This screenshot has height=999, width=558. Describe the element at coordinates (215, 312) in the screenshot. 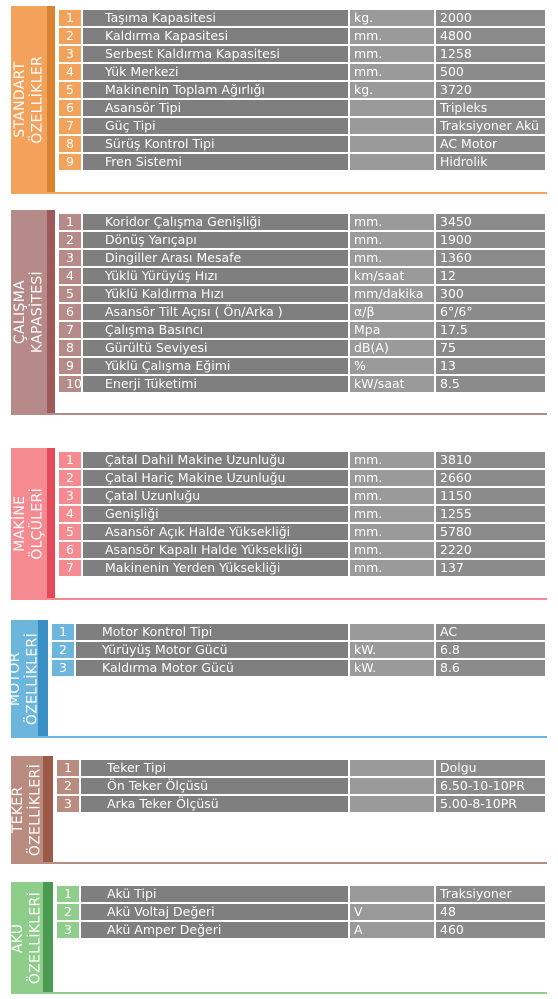

I see `row-name: Asansör Tilt Açısı ( Ön/Arka )` at that location.